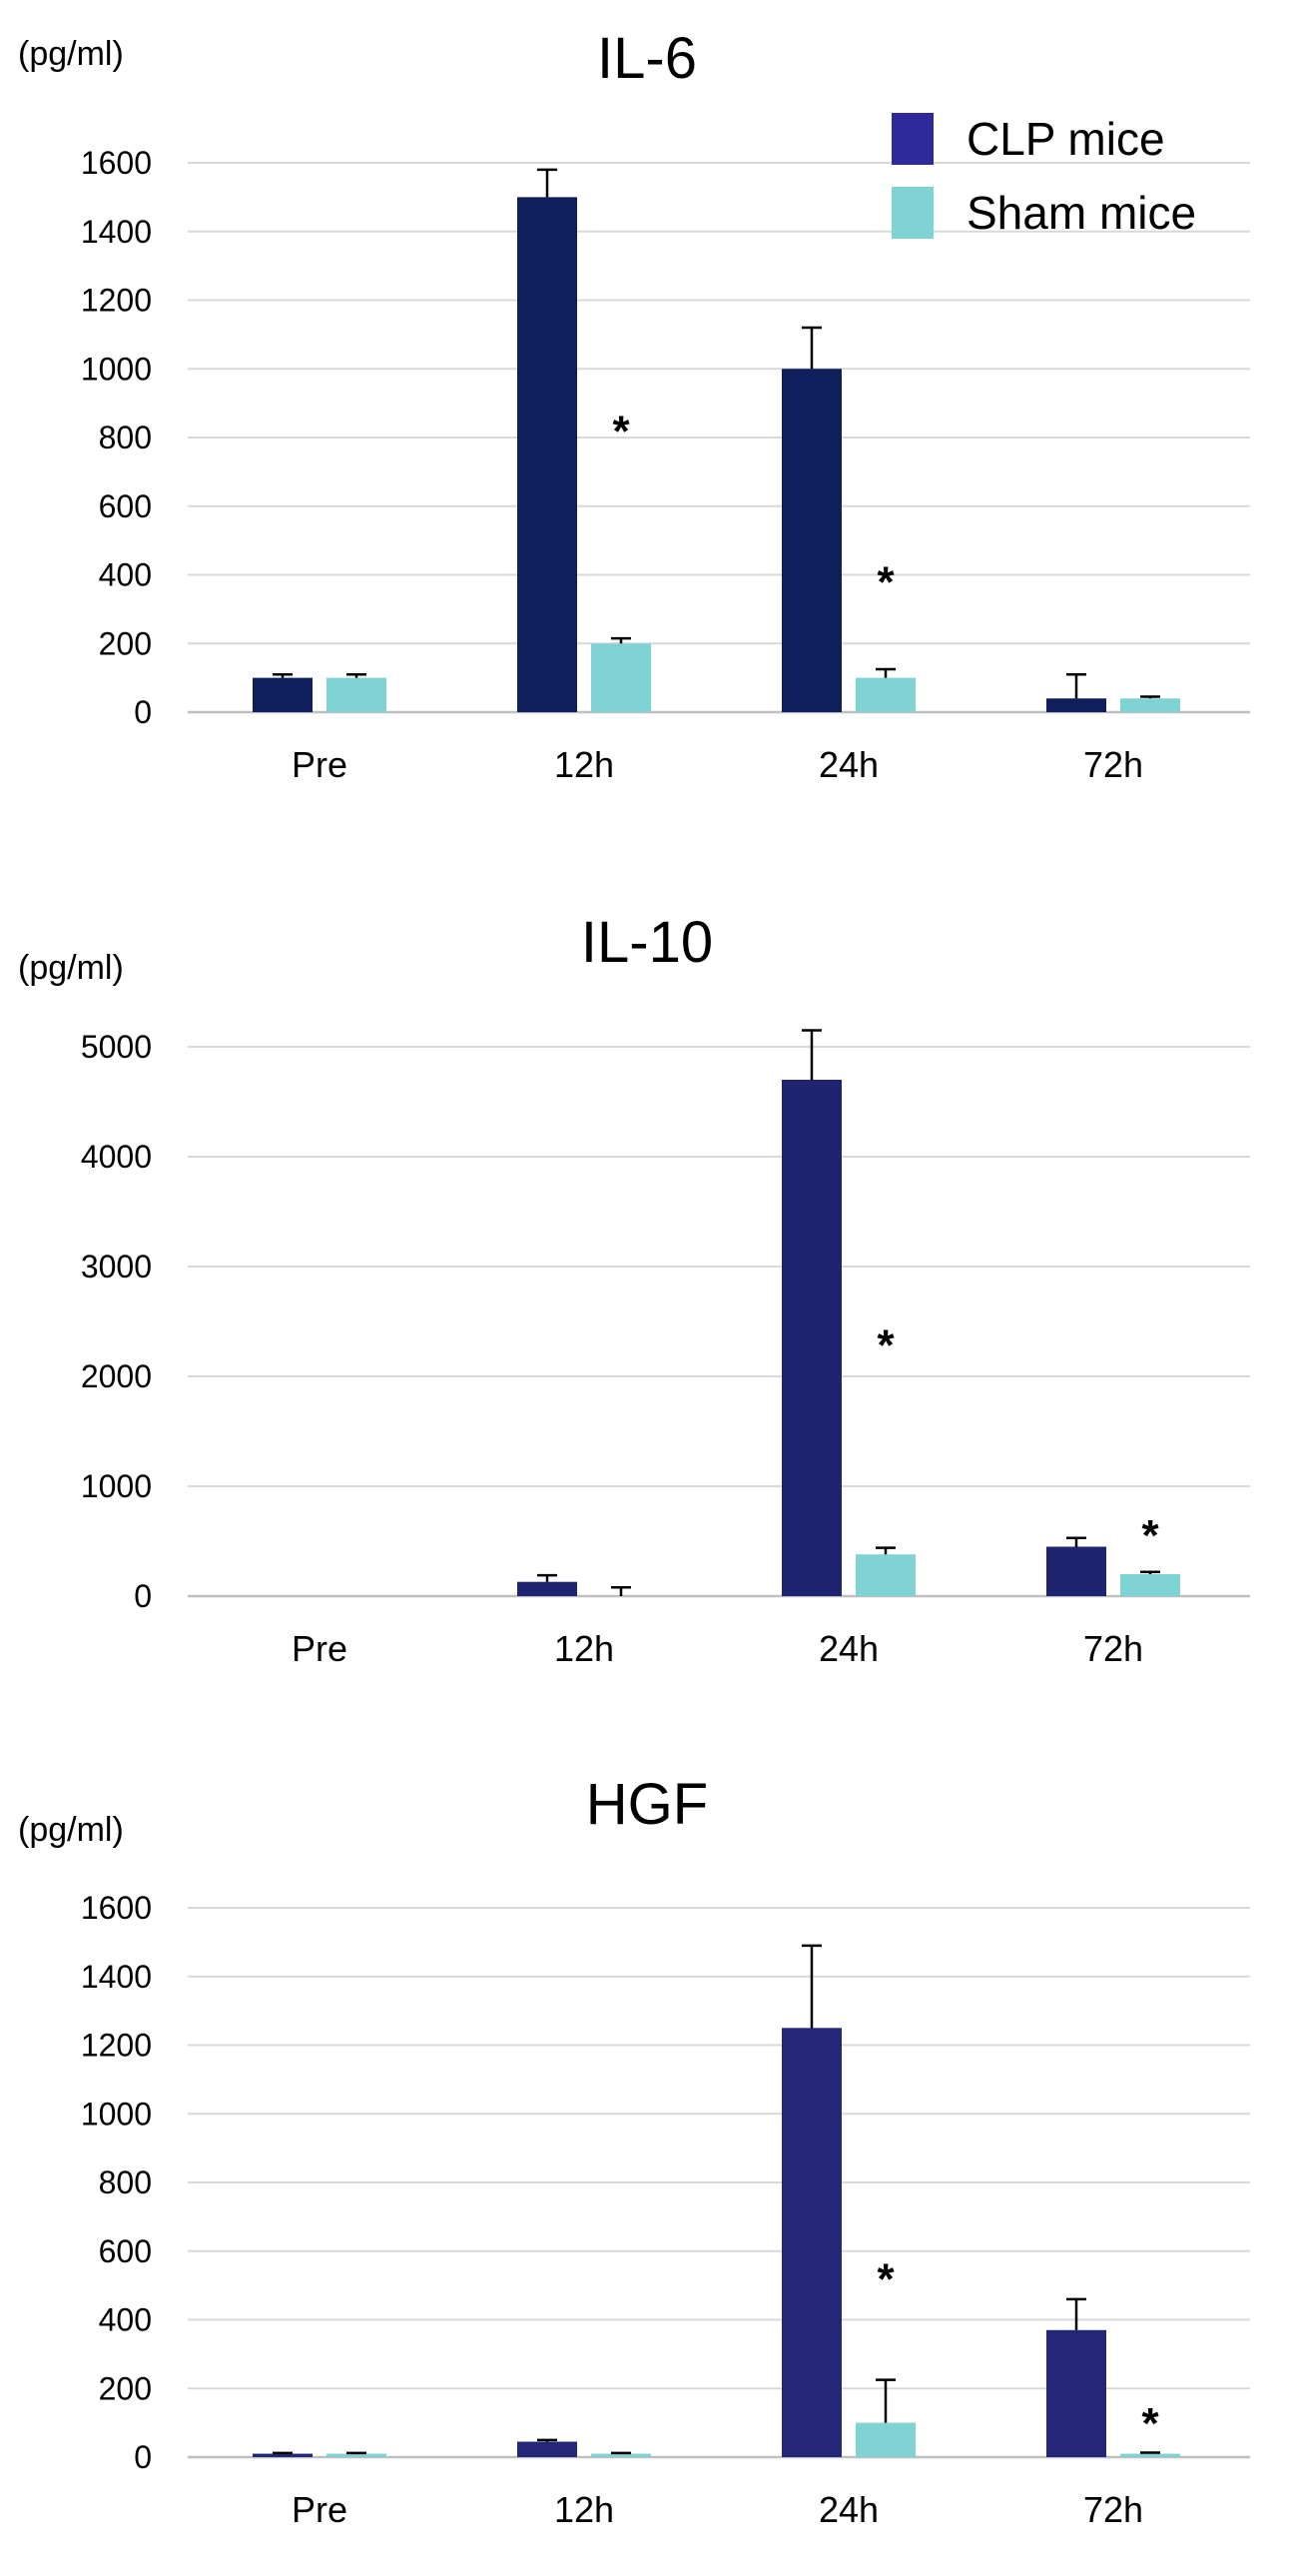 Image resolution: width=1294 pixels, height=2576 pixels. I want to click on panel2-y-tick-label: 0, so click(143, 1596).